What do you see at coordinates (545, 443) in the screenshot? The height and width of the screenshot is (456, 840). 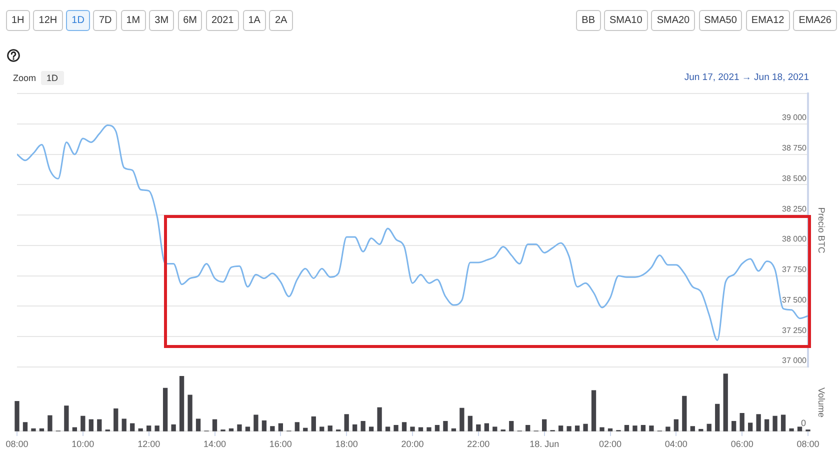 I see `x-tick-label: 18. Jun` at bounding box center [545, 443].